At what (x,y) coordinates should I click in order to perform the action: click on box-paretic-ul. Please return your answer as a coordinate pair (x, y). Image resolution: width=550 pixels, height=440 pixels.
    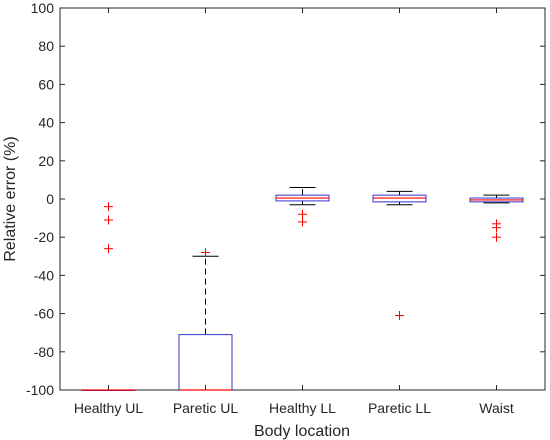
    Looking at the image, I should click on (205, 319).